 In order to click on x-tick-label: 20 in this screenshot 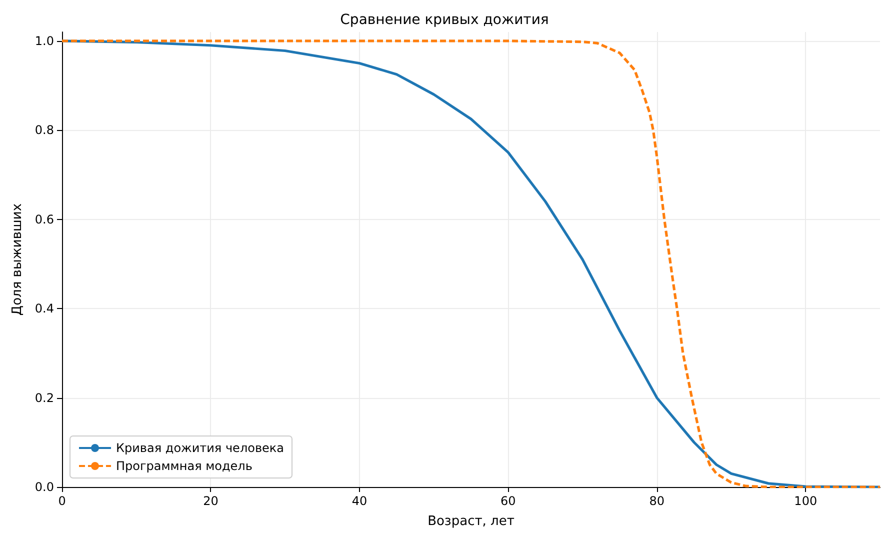, I will do `click(210, 501)`.